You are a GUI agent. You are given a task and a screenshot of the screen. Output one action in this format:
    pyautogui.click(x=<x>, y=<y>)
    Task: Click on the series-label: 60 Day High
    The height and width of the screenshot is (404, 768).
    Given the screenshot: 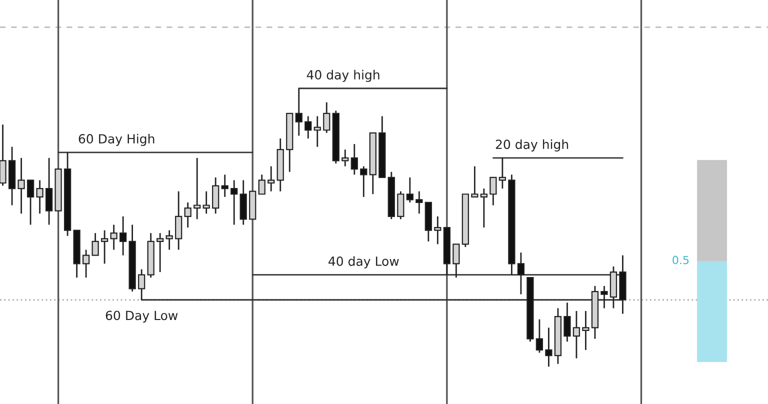 What is the action you would take?
    pyautogui.click(x=116, y=140)
    